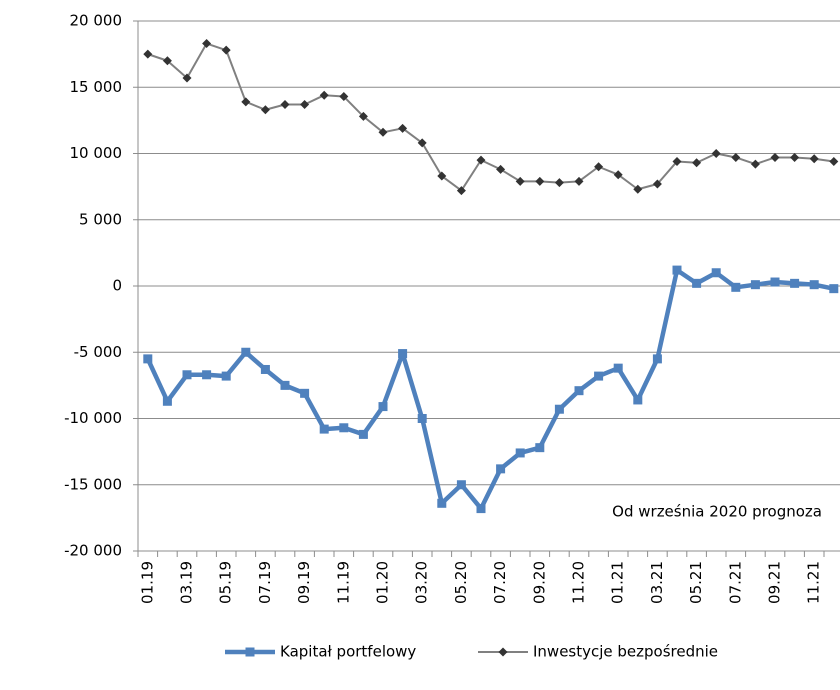 The width and height of the screenshot is (840, 690). Describe the element at coordinates (775, 582) in the screenshot. I see `x-tick-label: 09.21` at that location.